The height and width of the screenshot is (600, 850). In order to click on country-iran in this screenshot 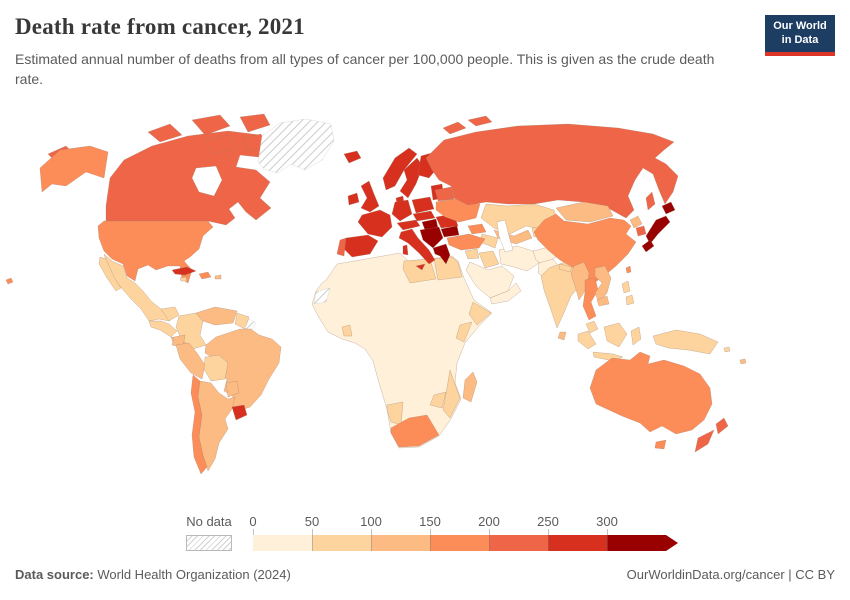, I will do `click(519, 258)`.